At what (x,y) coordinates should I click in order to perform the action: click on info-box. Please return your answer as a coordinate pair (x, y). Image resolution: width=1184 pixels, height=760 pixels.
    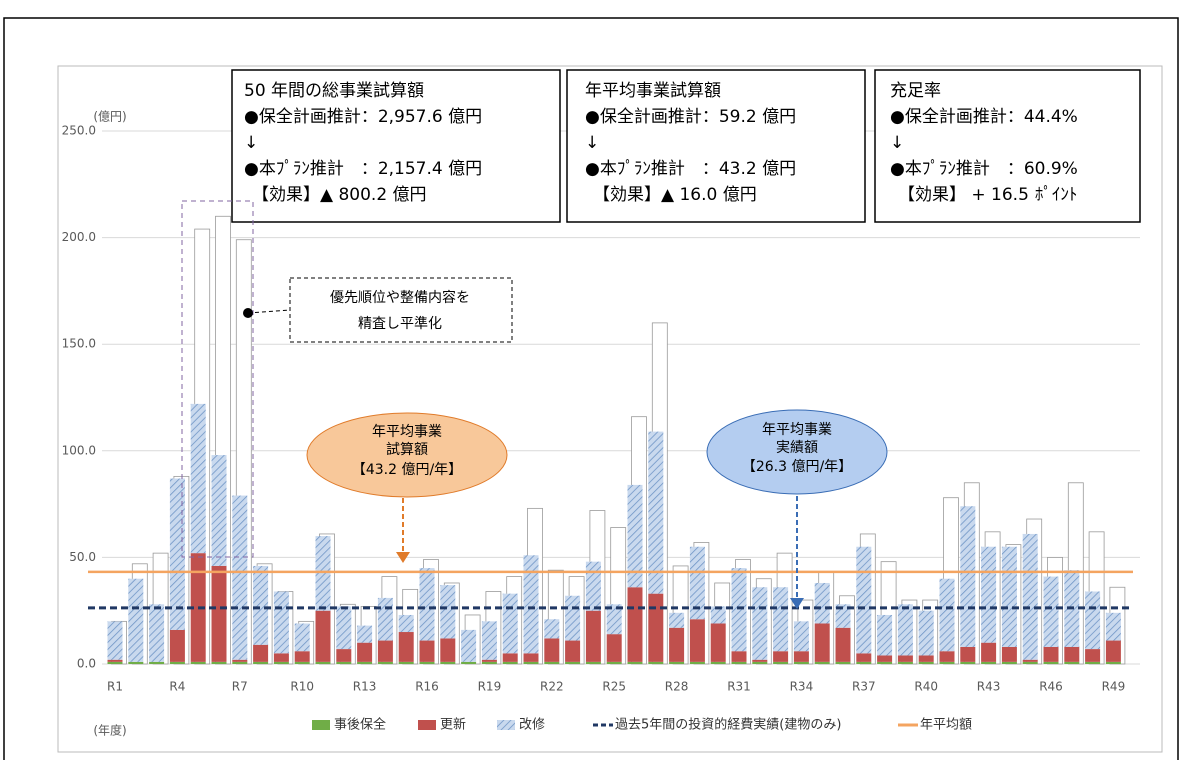
    Looking at the image, I should click on (1007, 146).